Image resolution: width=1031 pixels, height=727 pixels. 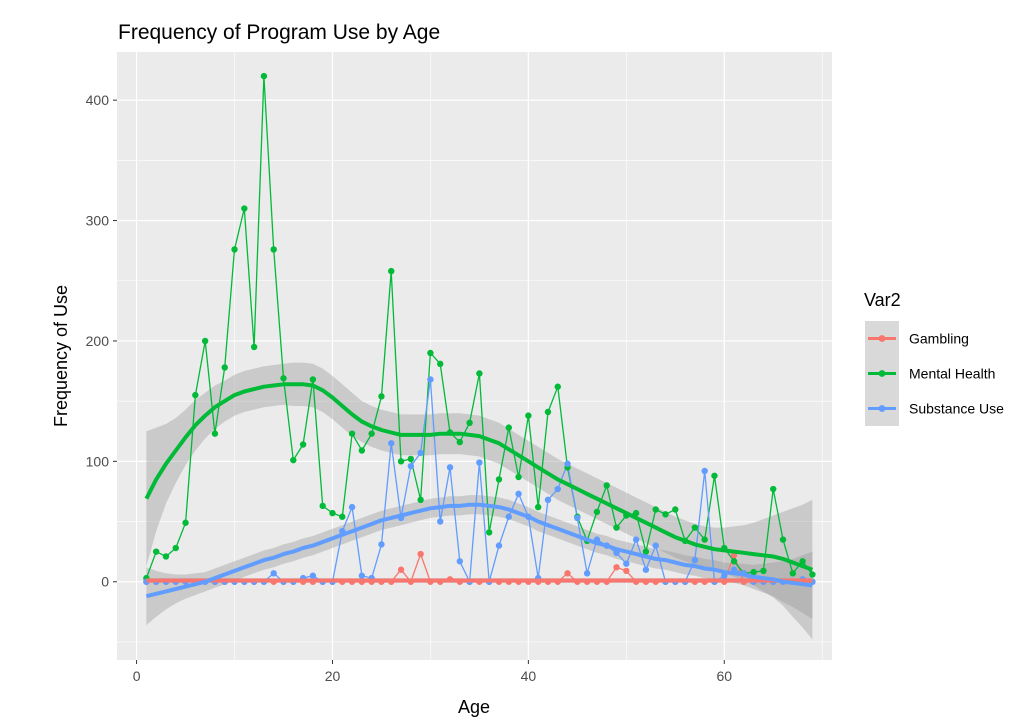 What do you see at coordinates (479, 550) in the screenshot?
I see `substance-use-smooth-line` at bounding box center [479, 550].